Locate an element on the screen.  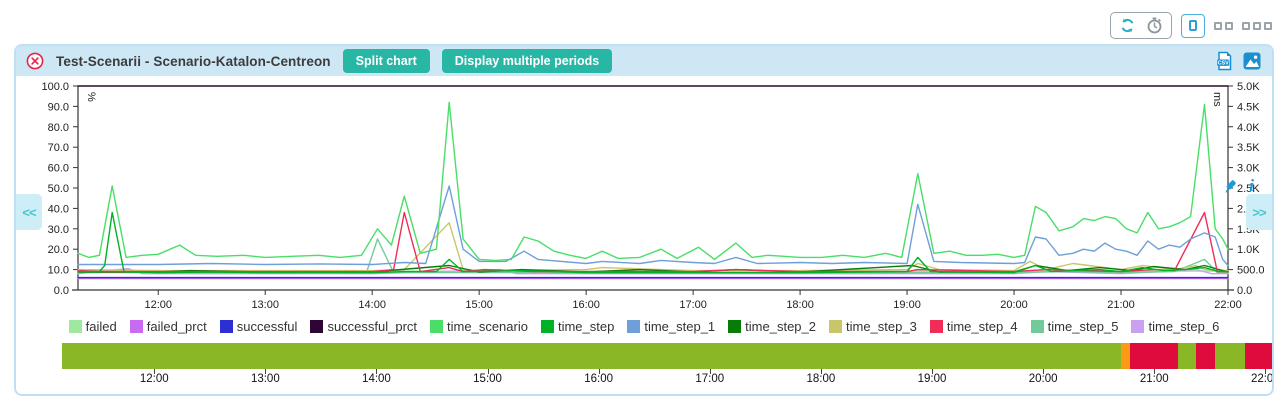
status-timeline-bar is located at coordinates (667, 356).